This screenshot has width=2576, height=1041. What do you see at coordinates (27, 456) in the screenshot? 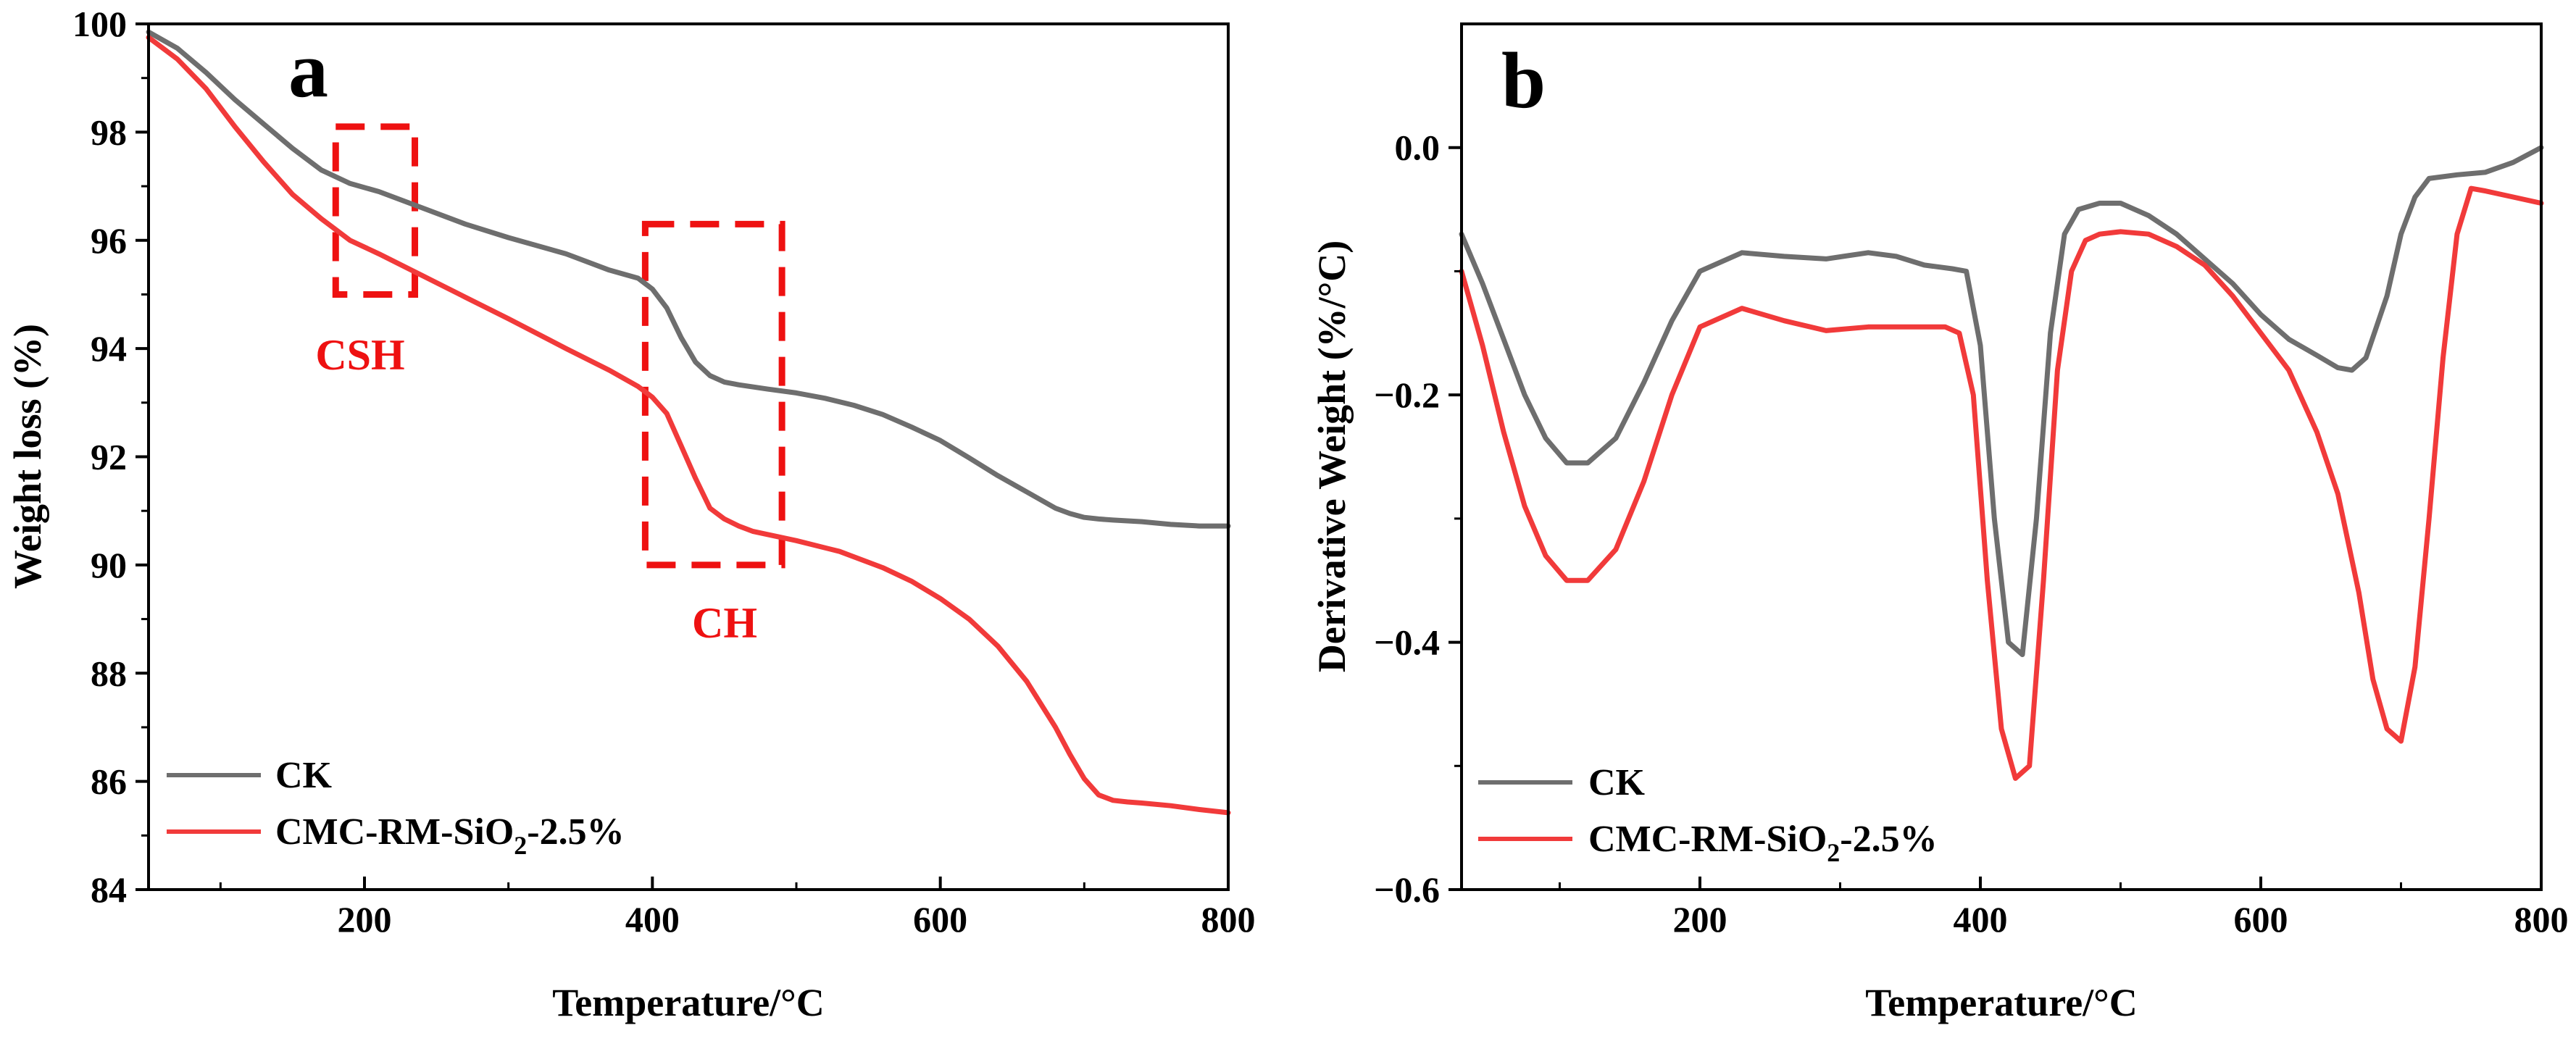
I see `panel-a-y-axis-title: Weight loss (%)` at bounding box center [27, 456].